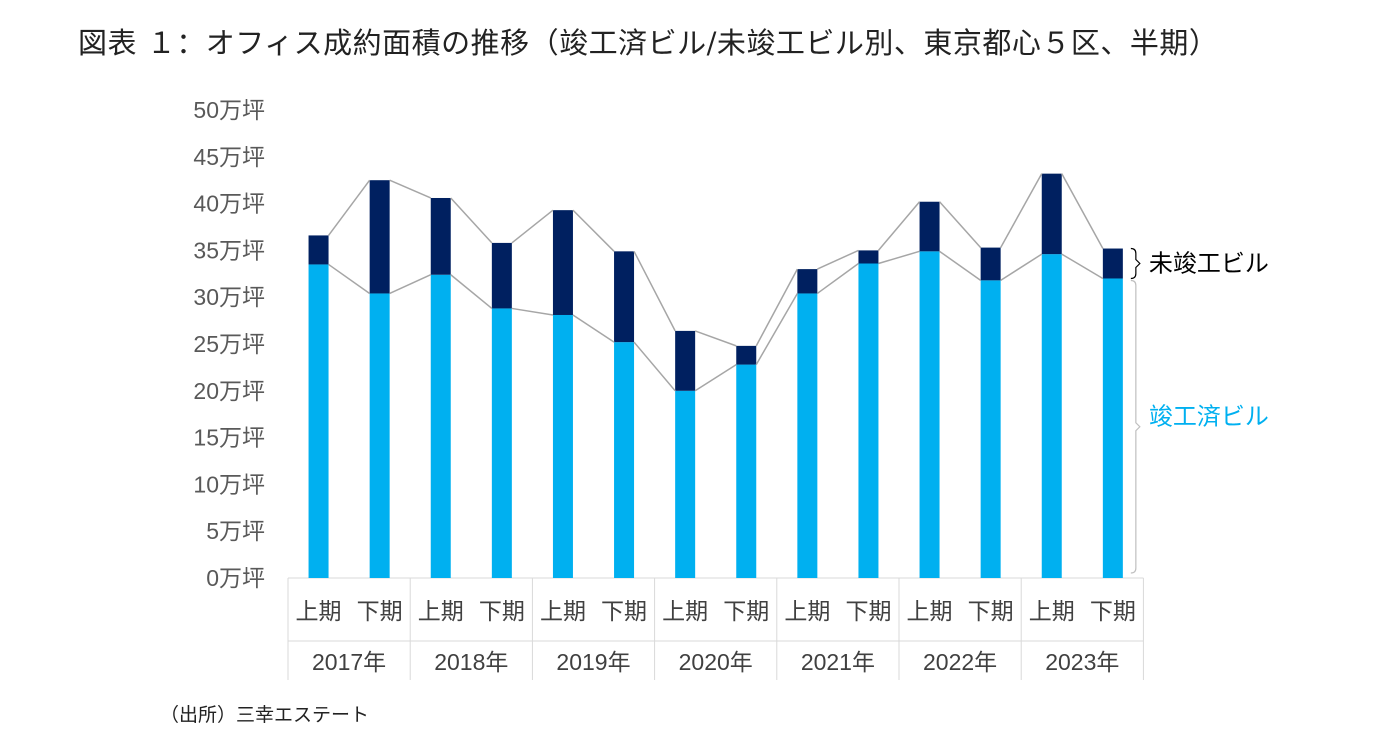  What do you see at coordinates (229, 297) in the screenshot?
I see `y-tick-label: 30万坪` at bounding box center [229, 297].